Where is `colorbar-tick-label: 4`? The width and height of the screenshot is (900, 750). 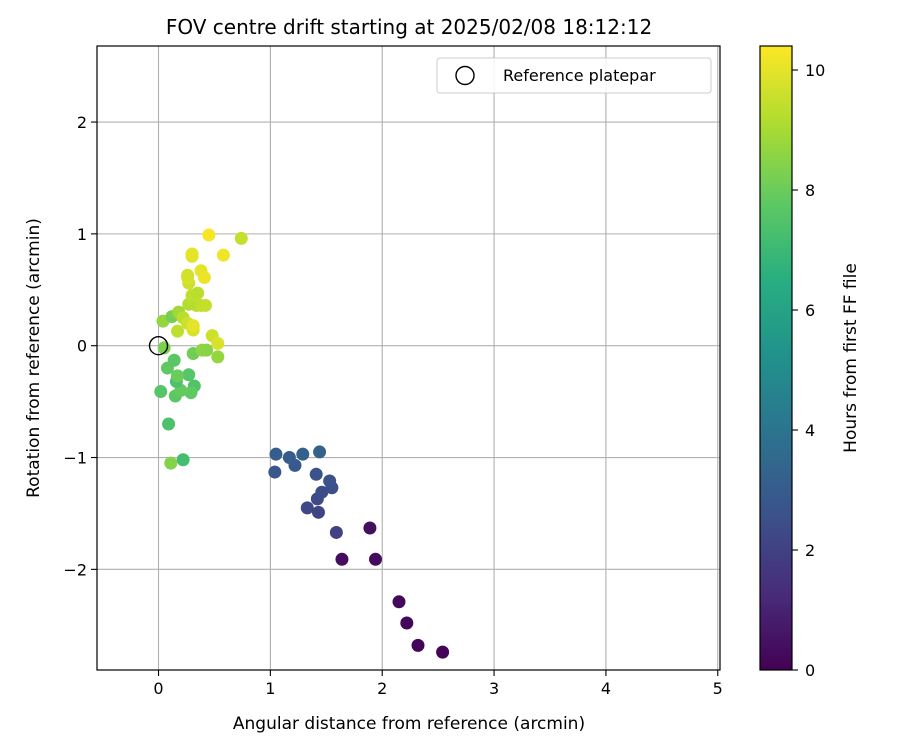 colorbar-tick-label: 4 is located at coordinates (810, 430).